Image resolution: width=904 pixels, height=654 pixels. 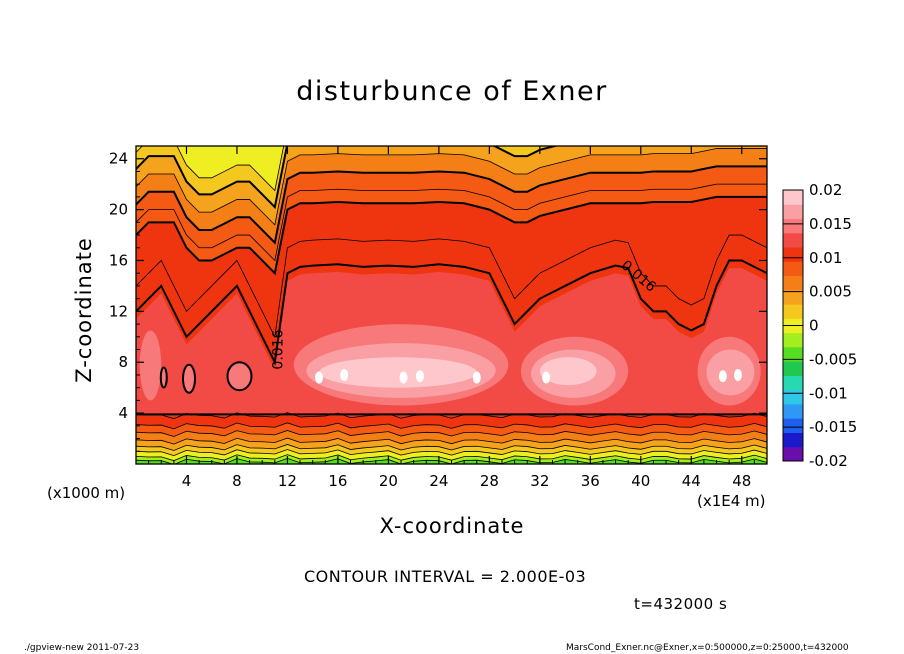 What do you see at coordinates (640, 481) in the screenshot?
I see `x-tick-label: 40` at bounding box center [640, 481].